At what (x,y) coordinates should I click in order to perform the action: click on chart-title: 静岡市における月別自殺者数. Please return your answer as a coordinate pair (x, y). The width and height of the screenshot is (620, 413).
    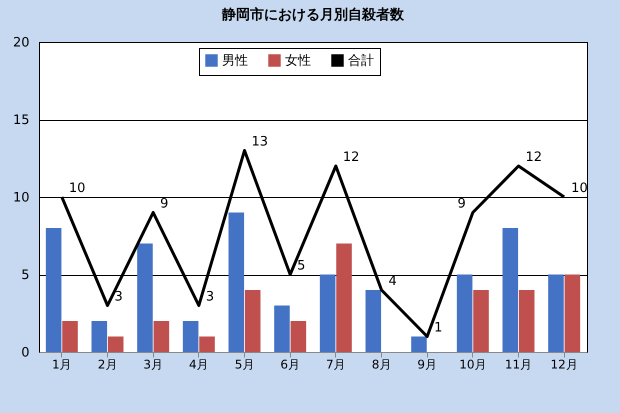
    Looking at the image, I should click on (313, 14).